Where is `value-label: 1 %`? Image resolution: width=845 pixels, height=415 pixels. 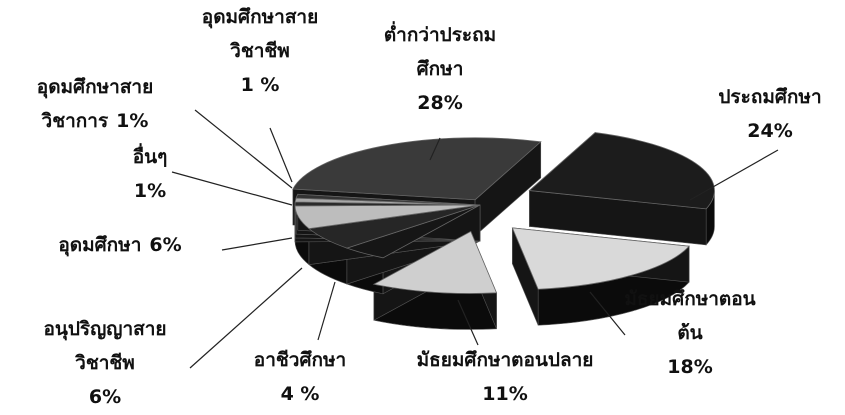 value-label: 1 % is located at coordinates (260, 85).